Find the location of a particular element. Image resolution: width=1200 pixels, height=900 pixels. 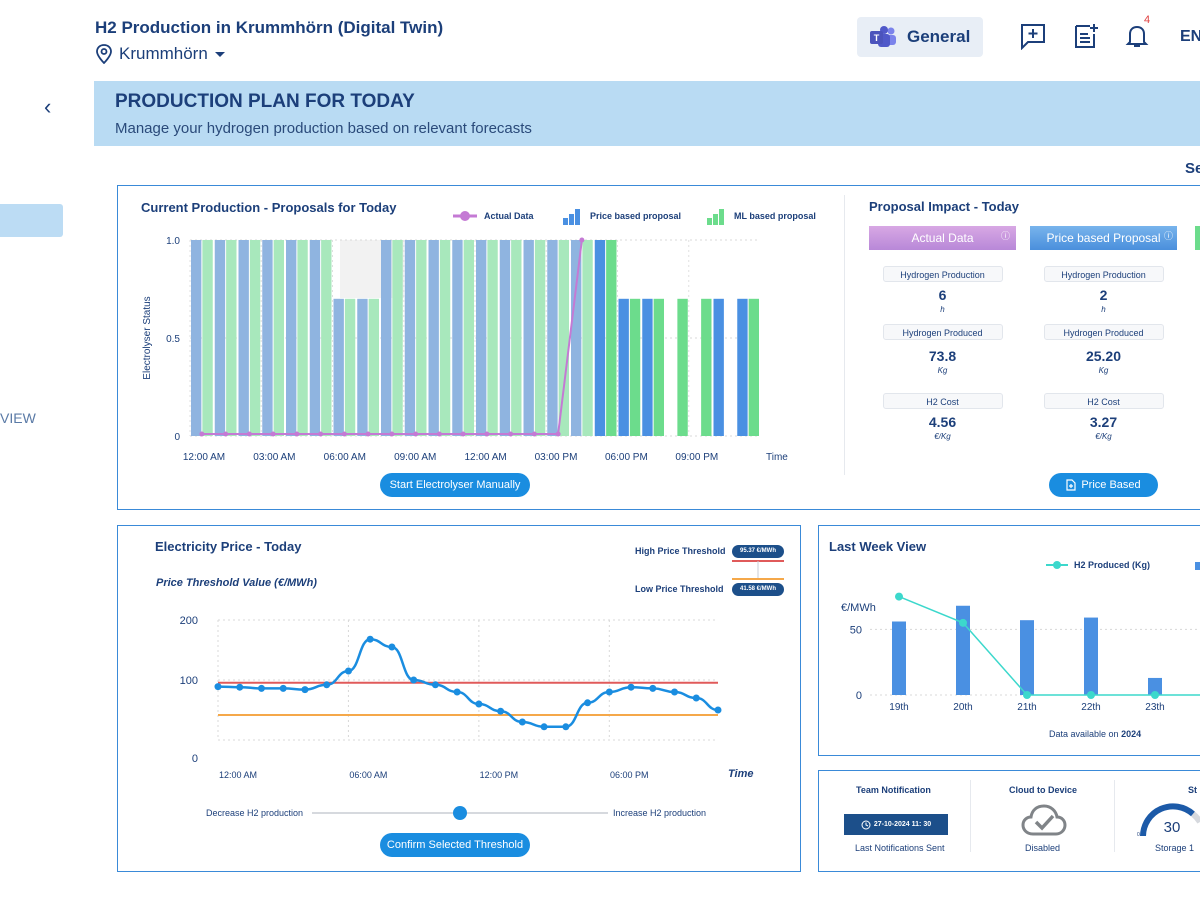

impact-divider is located at coordinates (844, 335).